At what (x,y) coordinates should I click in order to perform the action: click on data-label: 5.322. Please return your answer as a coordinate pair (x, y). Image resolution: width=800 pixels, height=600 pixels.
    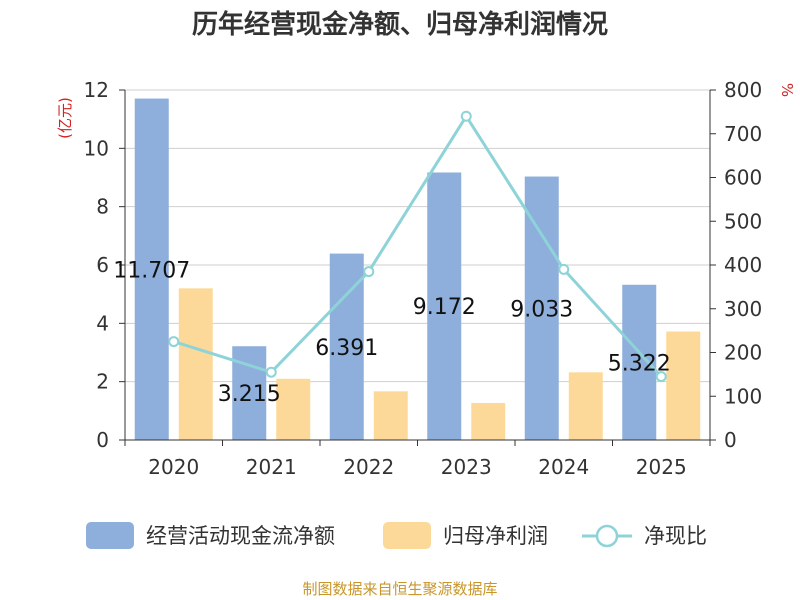
    Looking at the image, I should click on (639, 363).